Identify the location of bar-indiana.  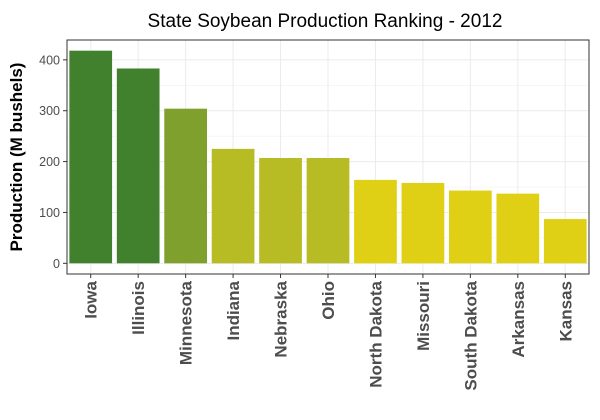
(233, 206).